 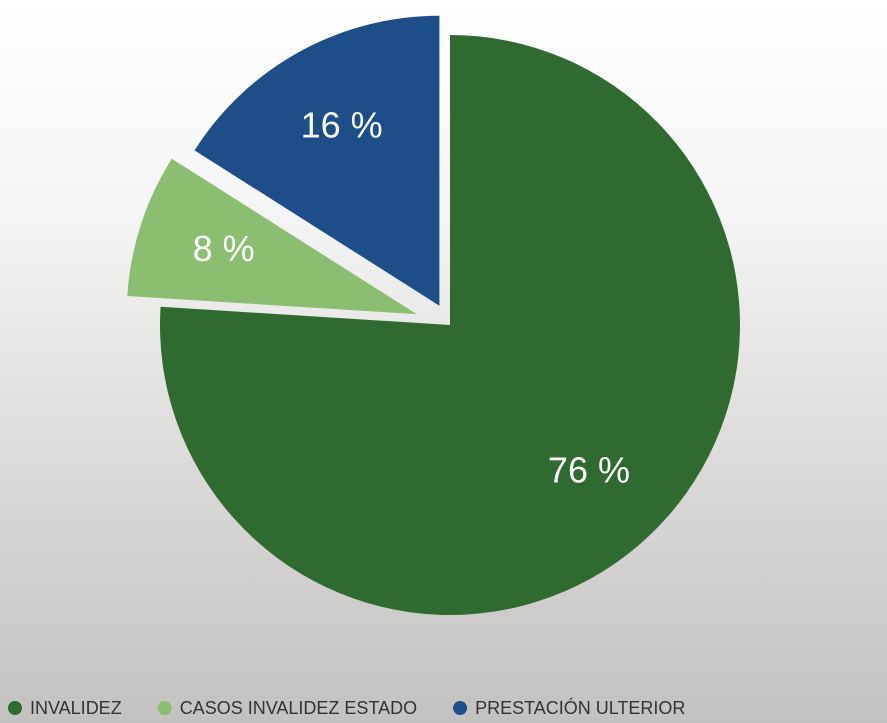 I want to click on legend-label: INVALIDEZ, so click(x=76, y=708).